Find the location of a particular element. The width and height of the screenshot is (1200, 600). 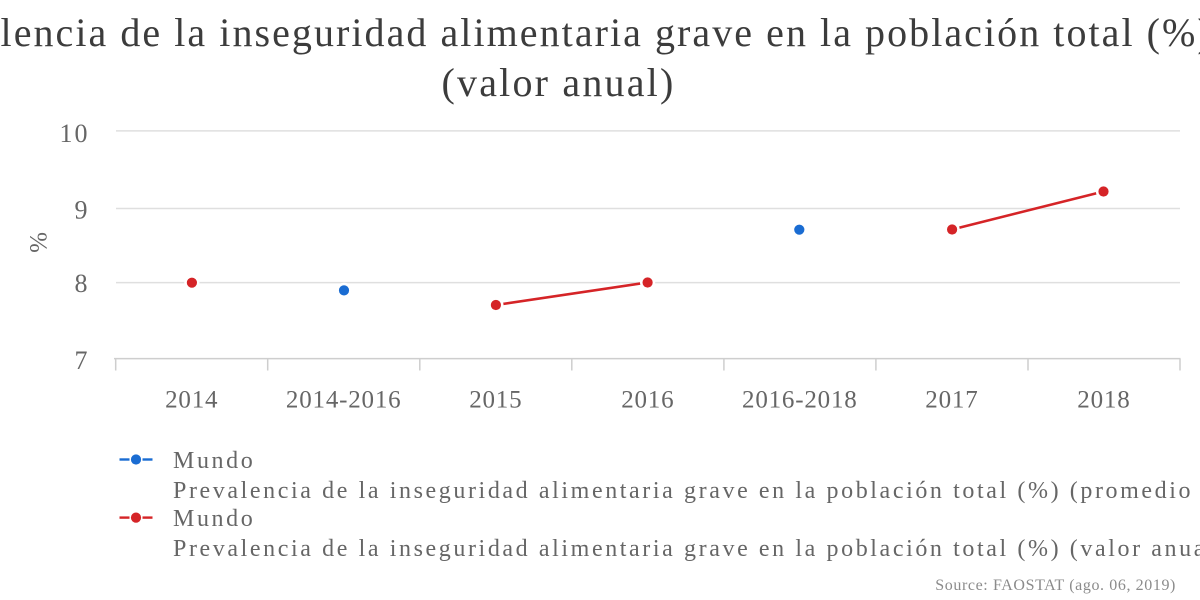

svg-text: (valor anual) is located at coordinates (558, 82).